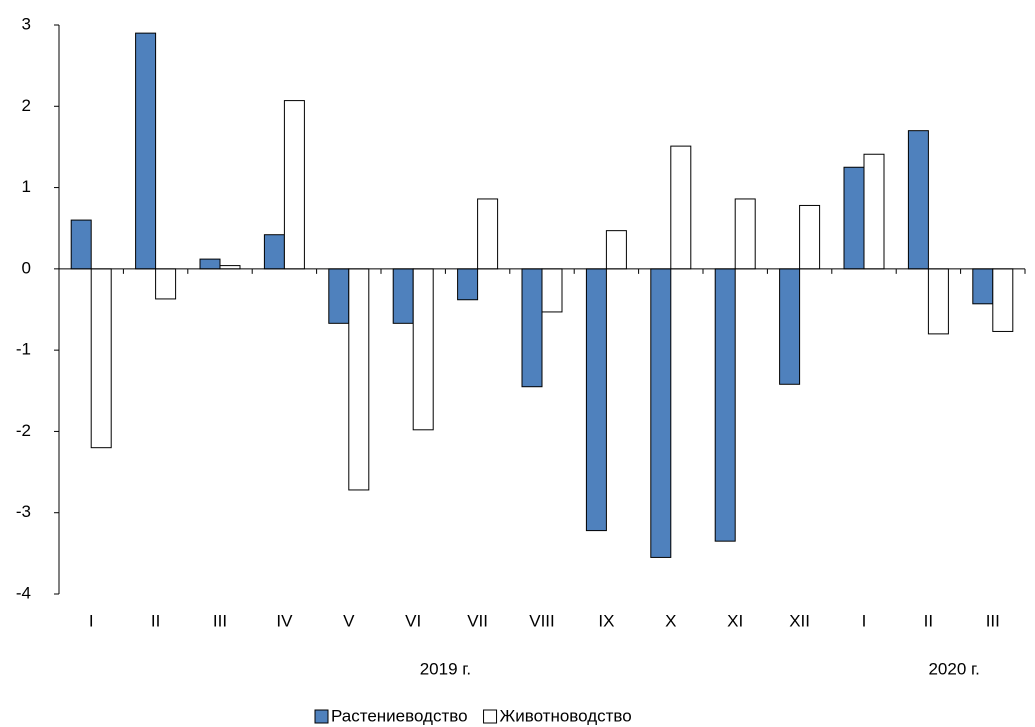  Describe the element at coordinates (670, 620) in the screenshot. I see `x-tick-label: X` at that location.